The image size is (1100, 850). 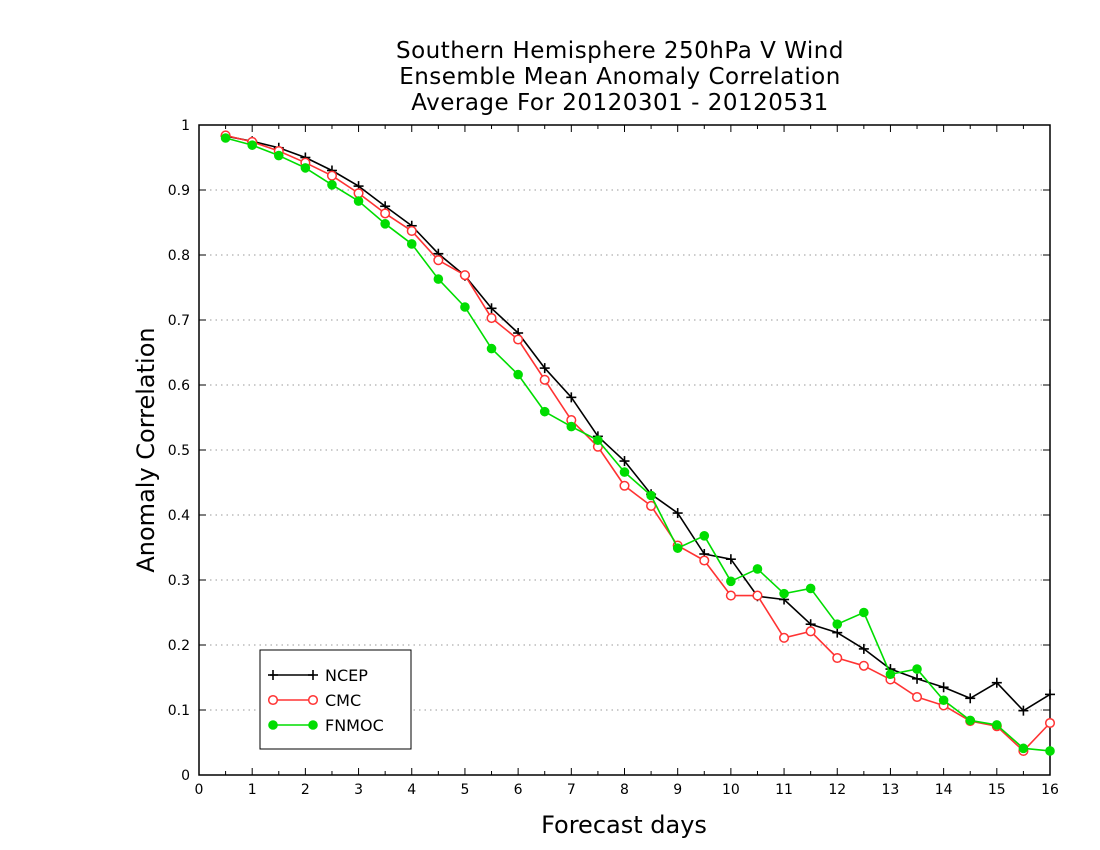 What do you see at coordinates (411, 790) in the screenshot?
I see `x-tick-label: 4` at bounding box center [411, 790].